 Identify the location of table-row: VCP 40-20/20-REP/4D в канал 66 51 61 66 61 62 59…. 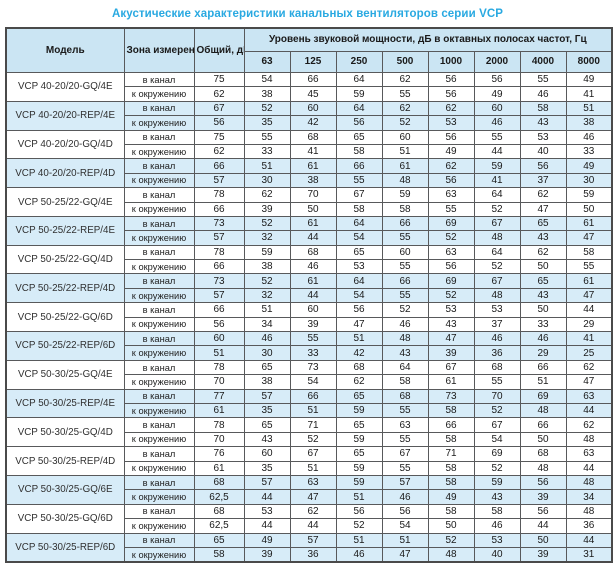
(309, 173).